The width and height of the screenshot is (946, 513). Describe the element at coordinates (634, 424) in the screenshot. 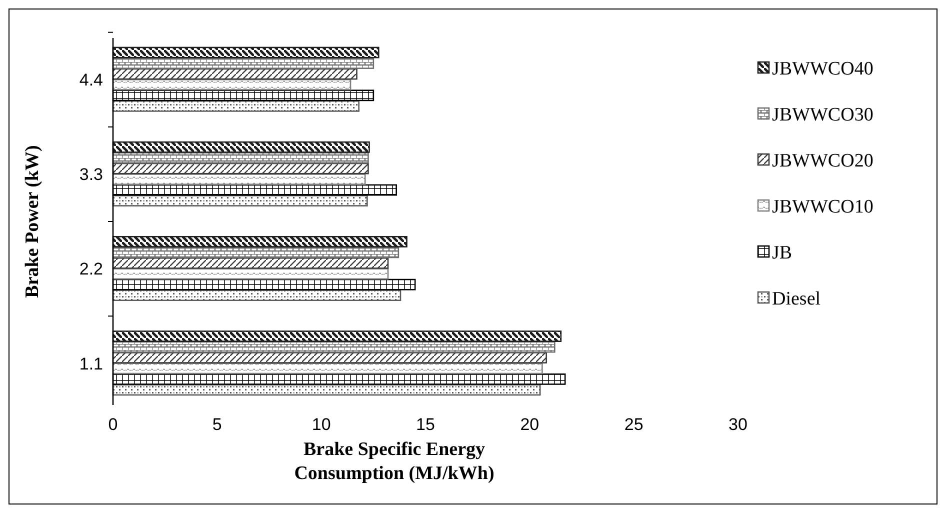

I see `x-tick-label: 25` at that location.